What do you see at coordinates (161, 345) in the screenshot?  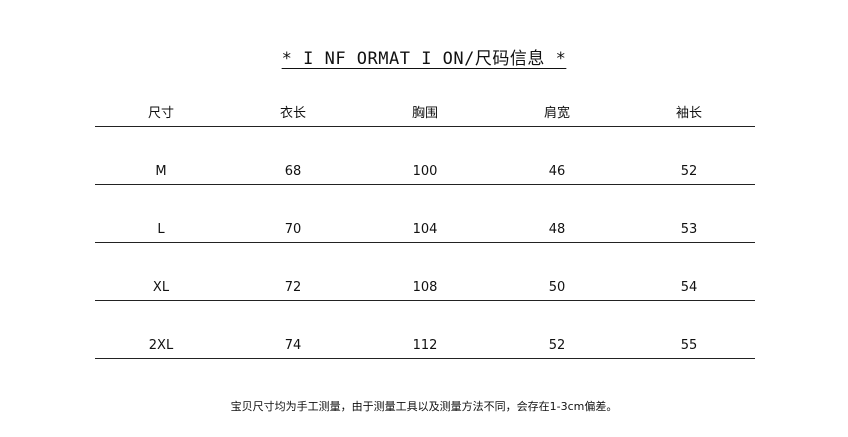 I see `table-cell: 2XL` at bounding box center [161, 345].